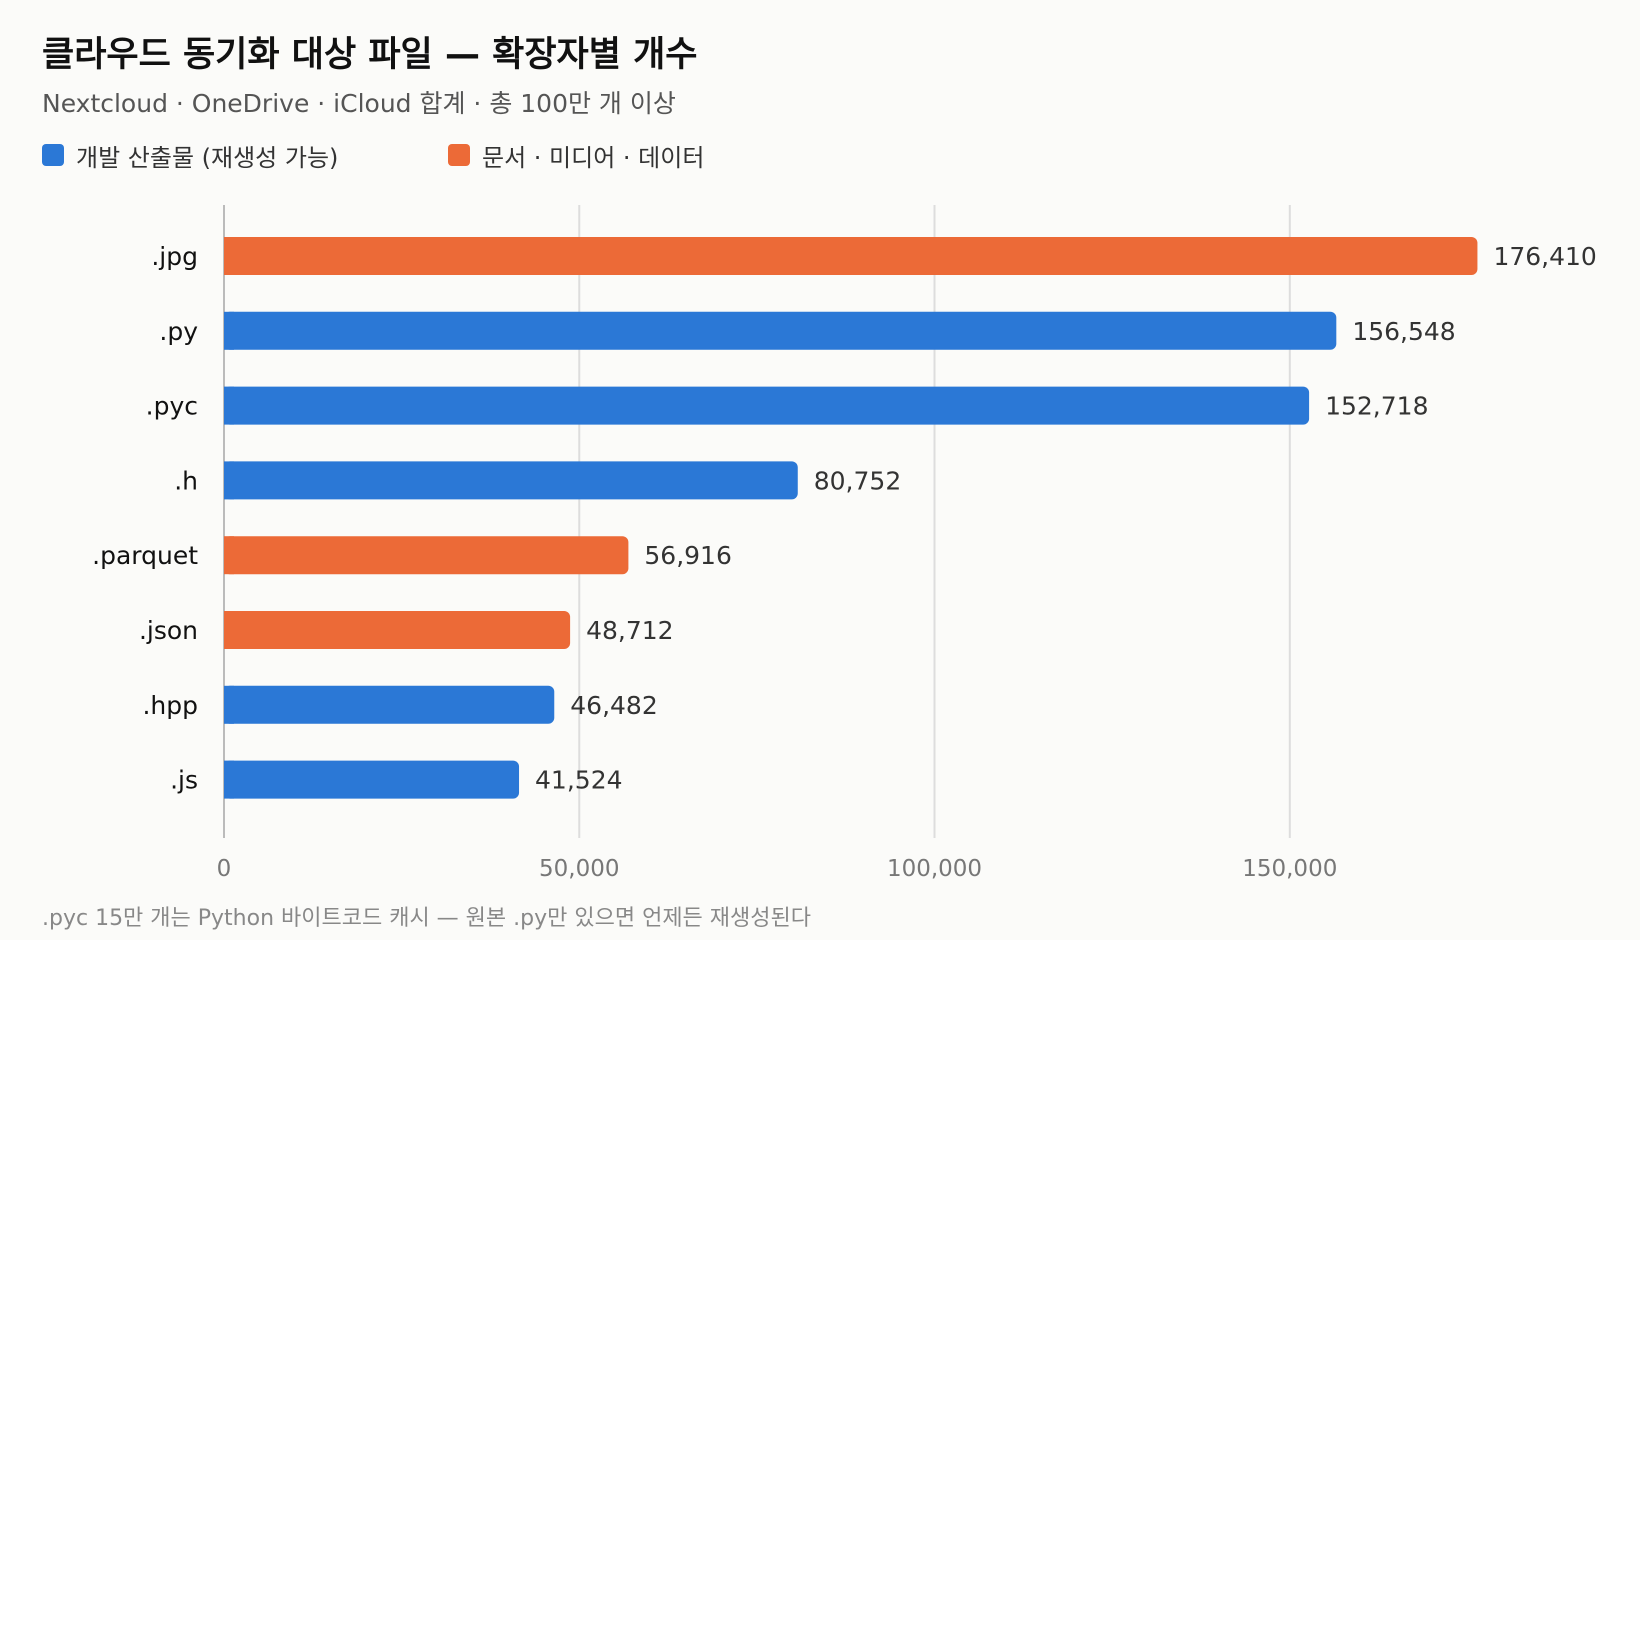  I want to click on x-tick-label: 100,000, so click(934, 869).